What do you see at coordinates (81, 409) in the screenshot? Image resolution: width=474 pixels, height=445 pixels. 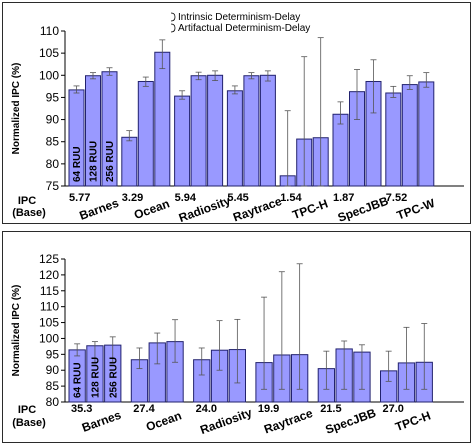 I see `base-ipc-value: 35.3` at bounding box center [81, 409].